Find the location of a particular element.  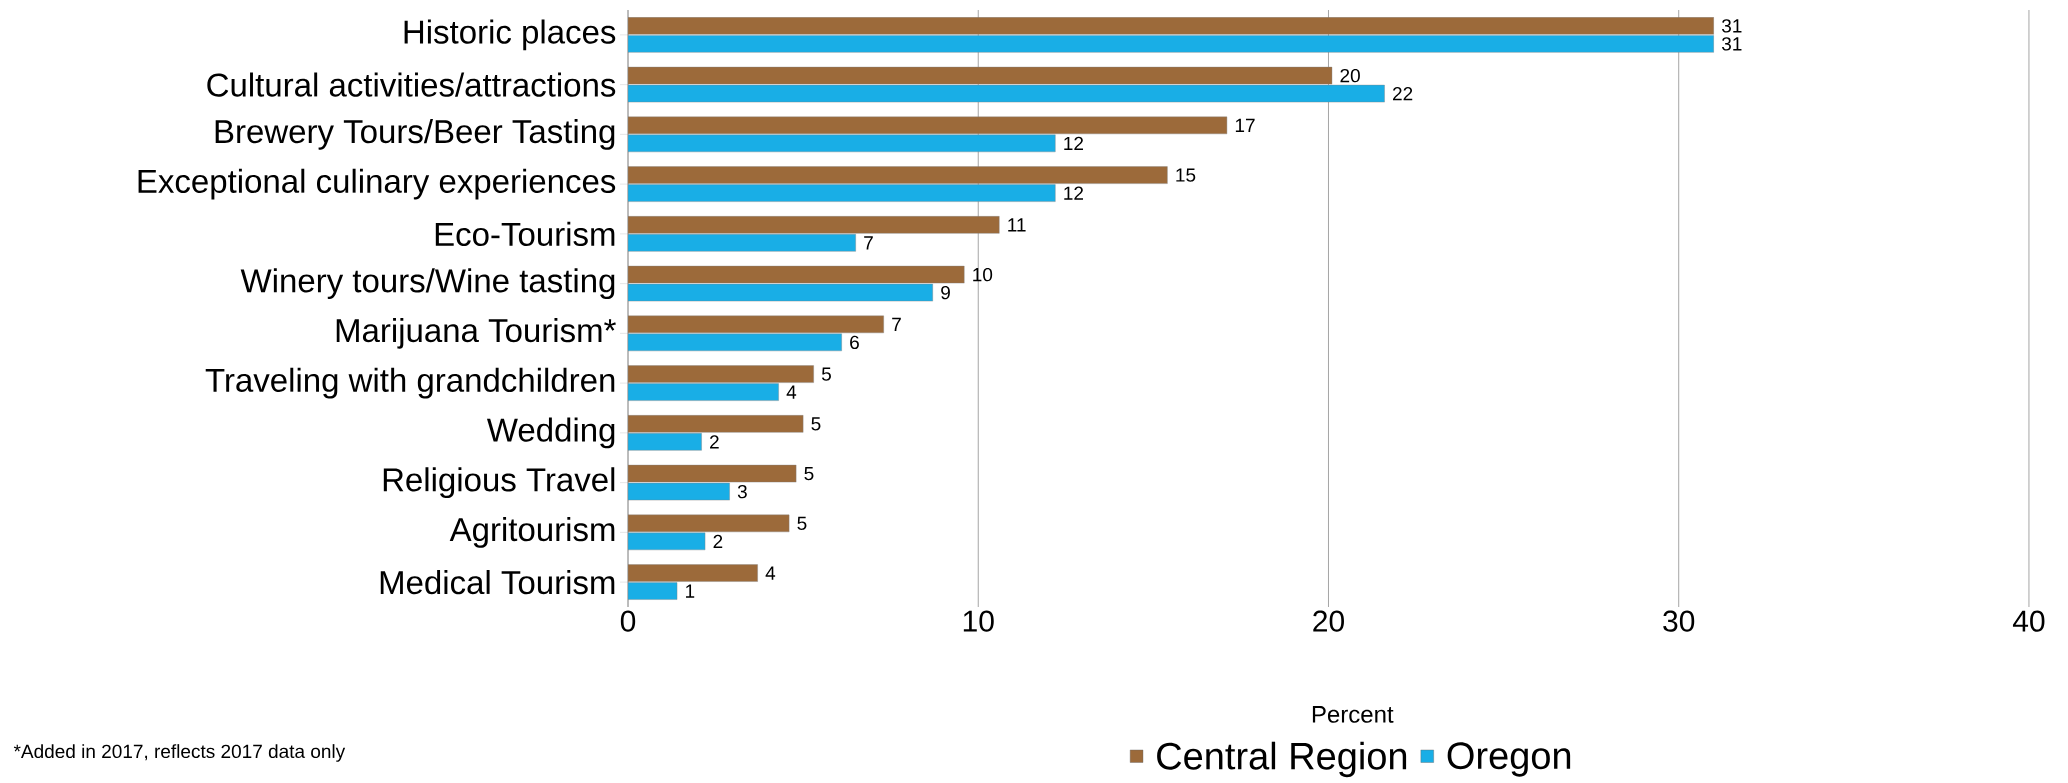

text: *Added in 2017, reflects 2017 data only is located at coordinates (179, 753).